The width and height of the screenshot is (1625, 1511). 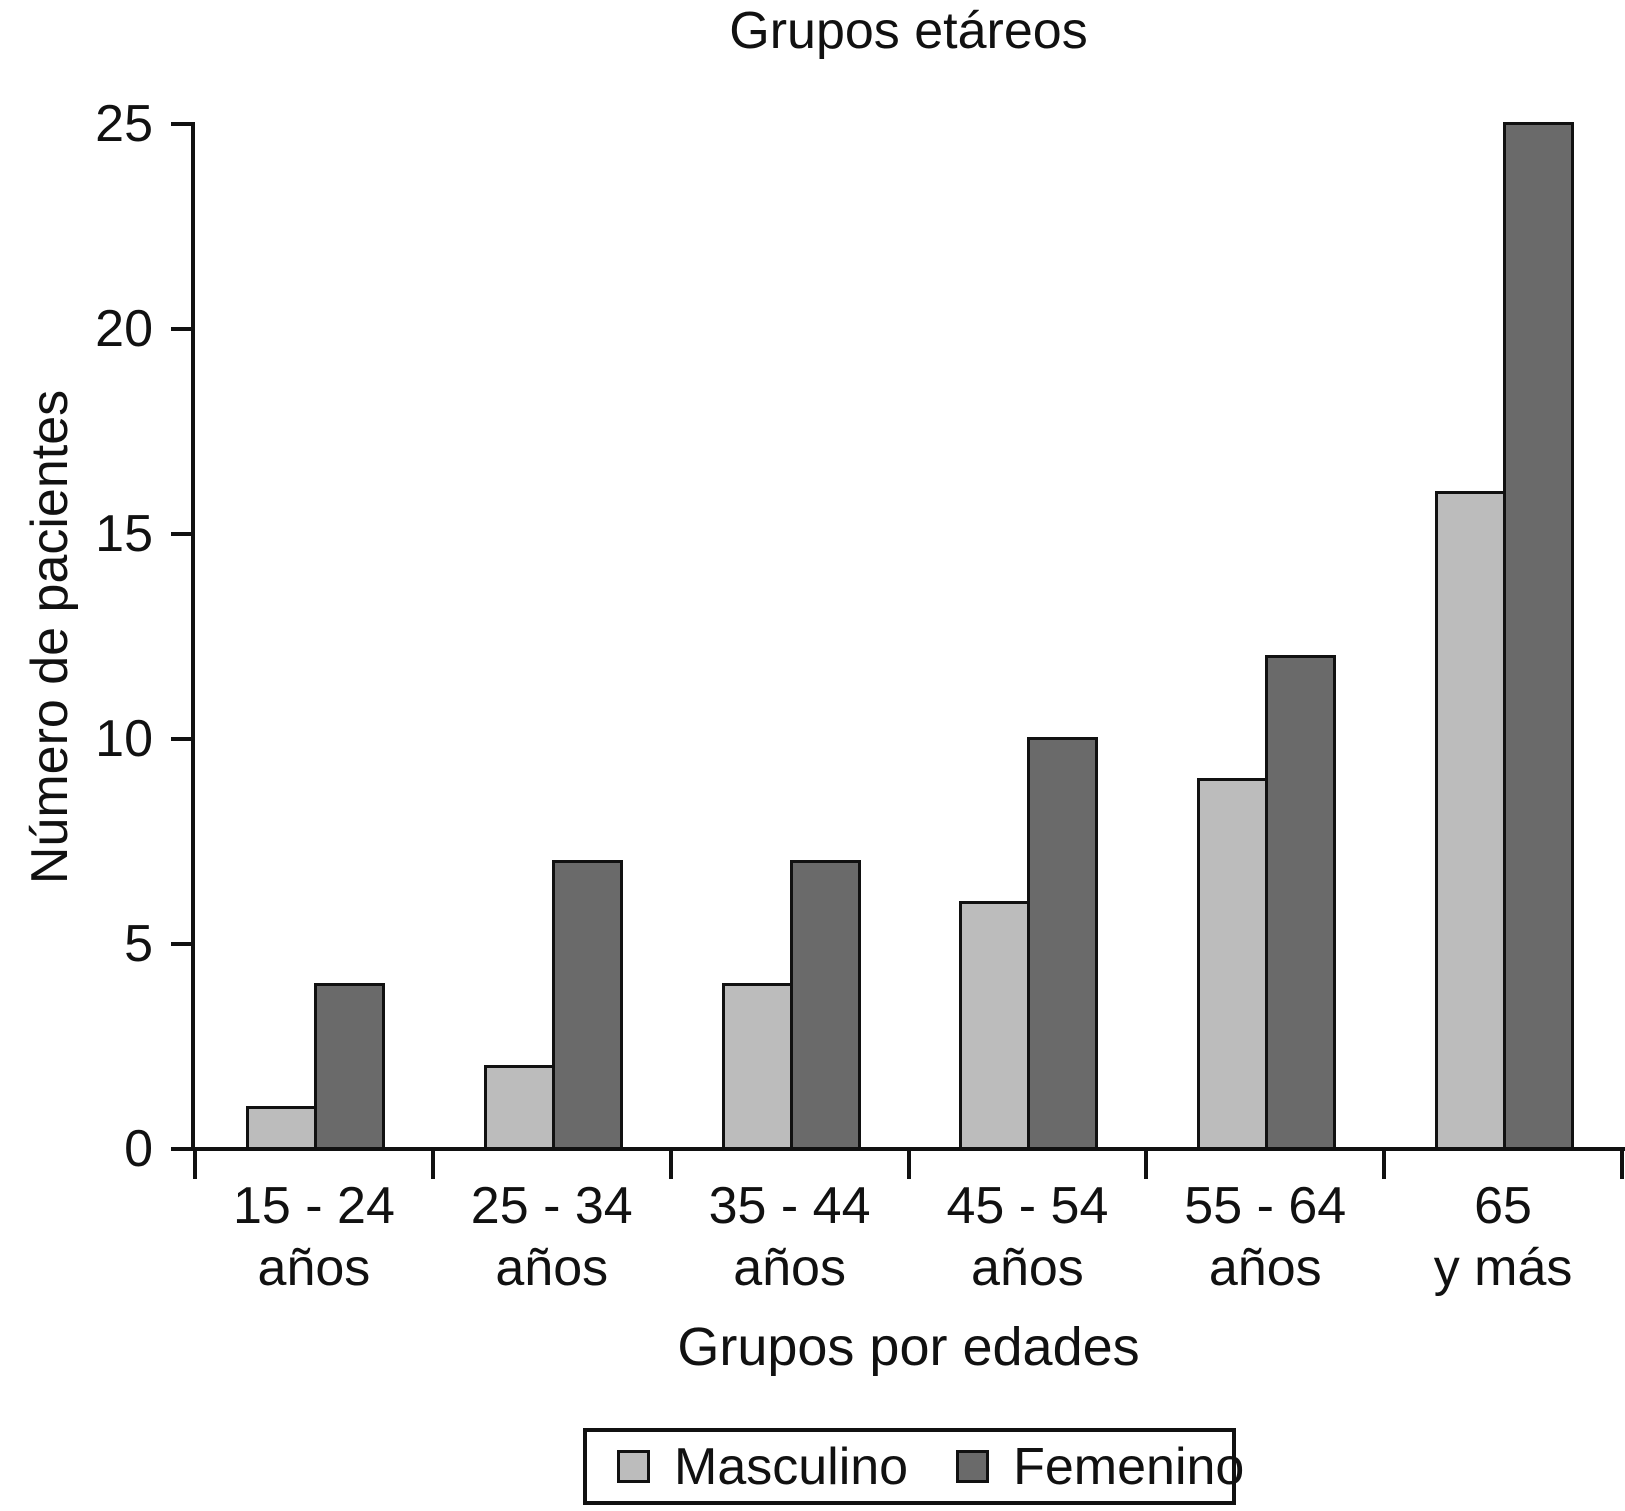 What do you see at coordinates (124, 329) in the screenshot?
I see `y-tick-label: 20` at bounding box center [124, 329].